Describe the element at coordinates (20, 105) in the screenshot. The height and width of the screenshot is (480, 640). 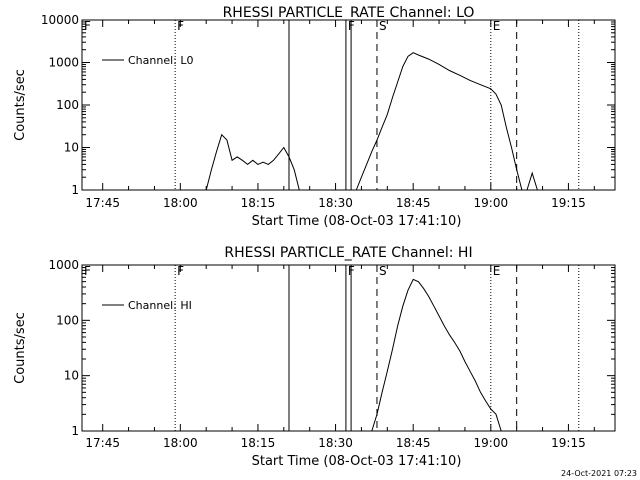
I see `y-axis-label-lo: Counts/sec` at that location.